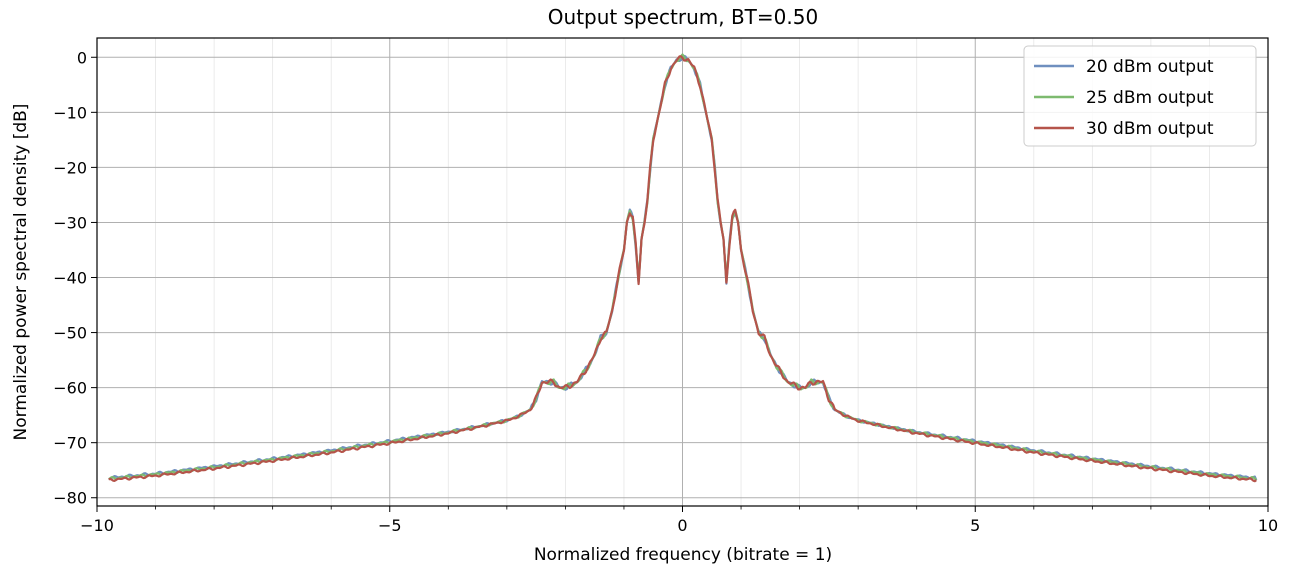 This screenshot has height=571, width=1295. I want to click on y-tick-label: 0, so click(82, 57).